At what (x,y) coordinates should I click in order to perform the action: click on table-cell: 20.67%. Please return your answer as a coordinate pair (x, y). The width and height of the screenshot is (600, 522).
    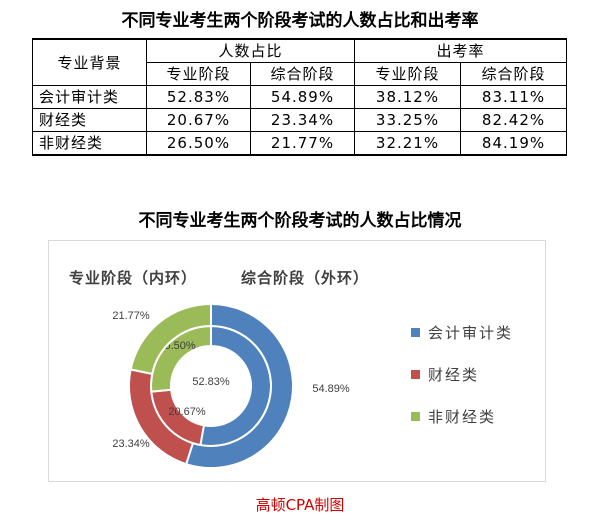
    Looking at the image, I should click on (198, 120).